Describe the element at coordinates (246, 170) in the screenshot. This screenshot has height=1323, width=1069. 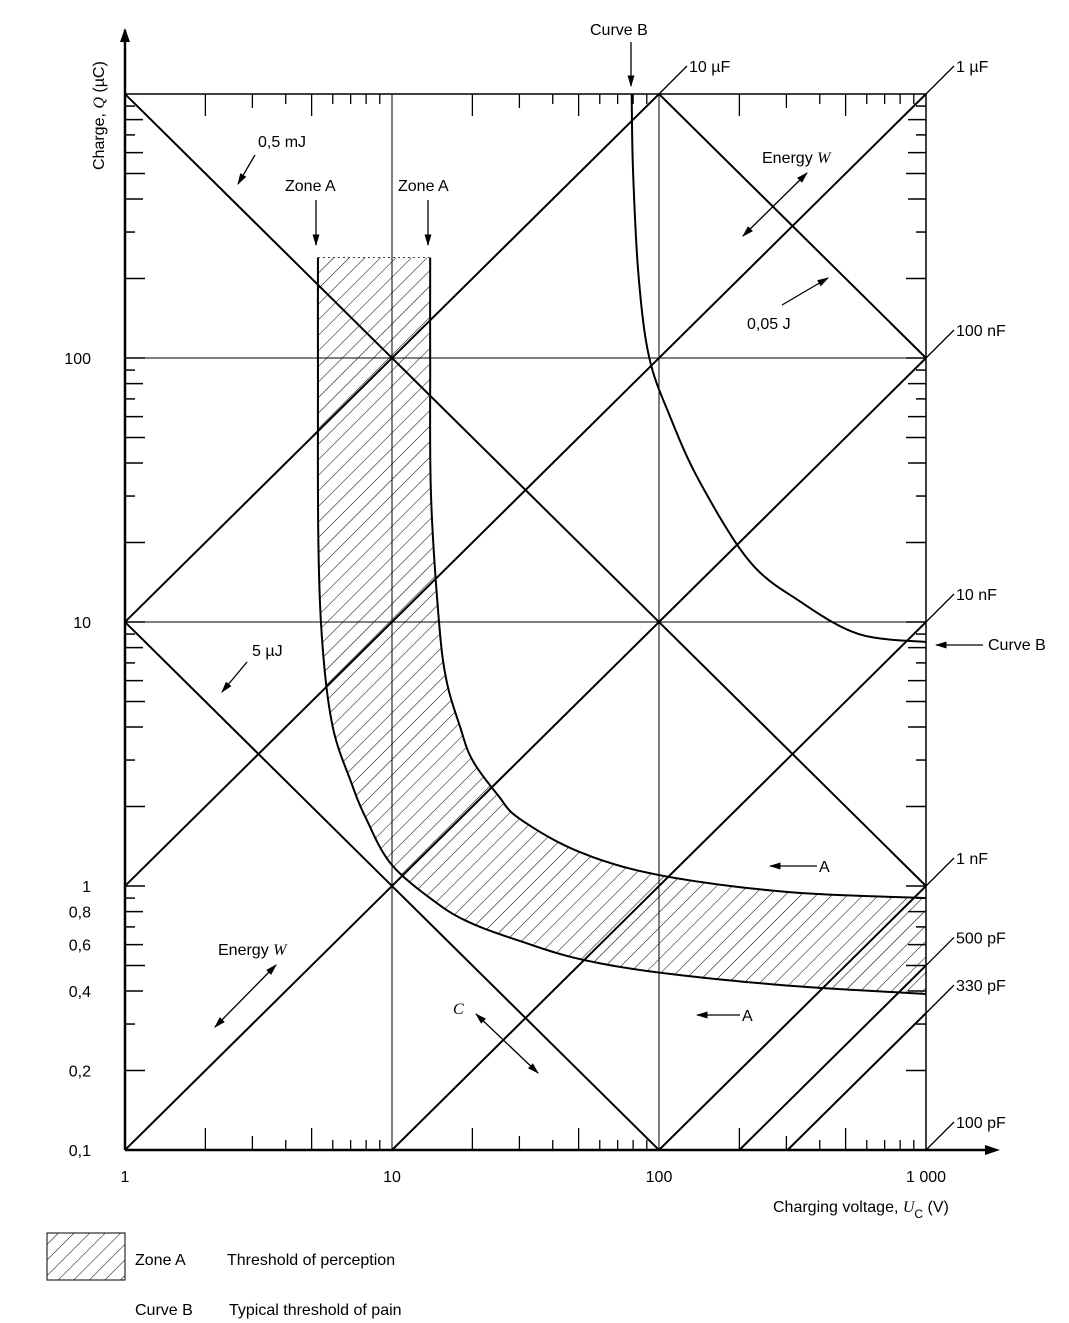
I see `arrow-05mJ` at that location.